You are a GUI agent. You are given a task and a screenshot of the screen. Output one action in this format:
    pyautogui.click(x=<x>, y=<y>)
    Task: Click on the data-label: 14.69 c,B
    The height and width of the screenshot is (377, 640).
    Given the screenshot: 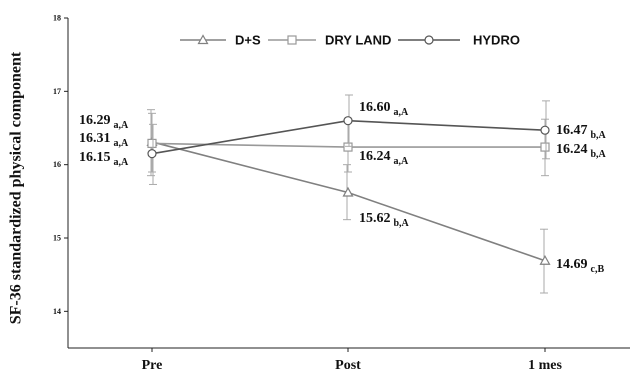 What is the action you would take?
    pyautogui.click(x=580, y=266)
    